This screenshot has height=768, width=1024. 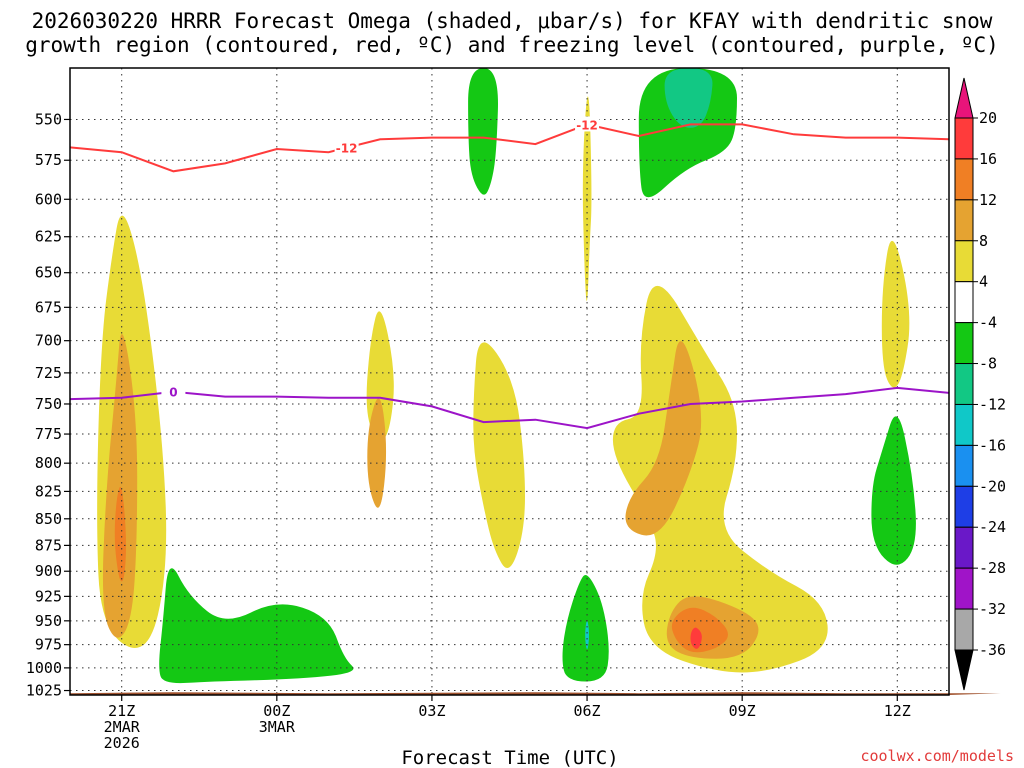 What do you see at coordinates (48, 341) in the screenshot?
I see `y-tick-label-700: 700` at bounding box center [48, 341].